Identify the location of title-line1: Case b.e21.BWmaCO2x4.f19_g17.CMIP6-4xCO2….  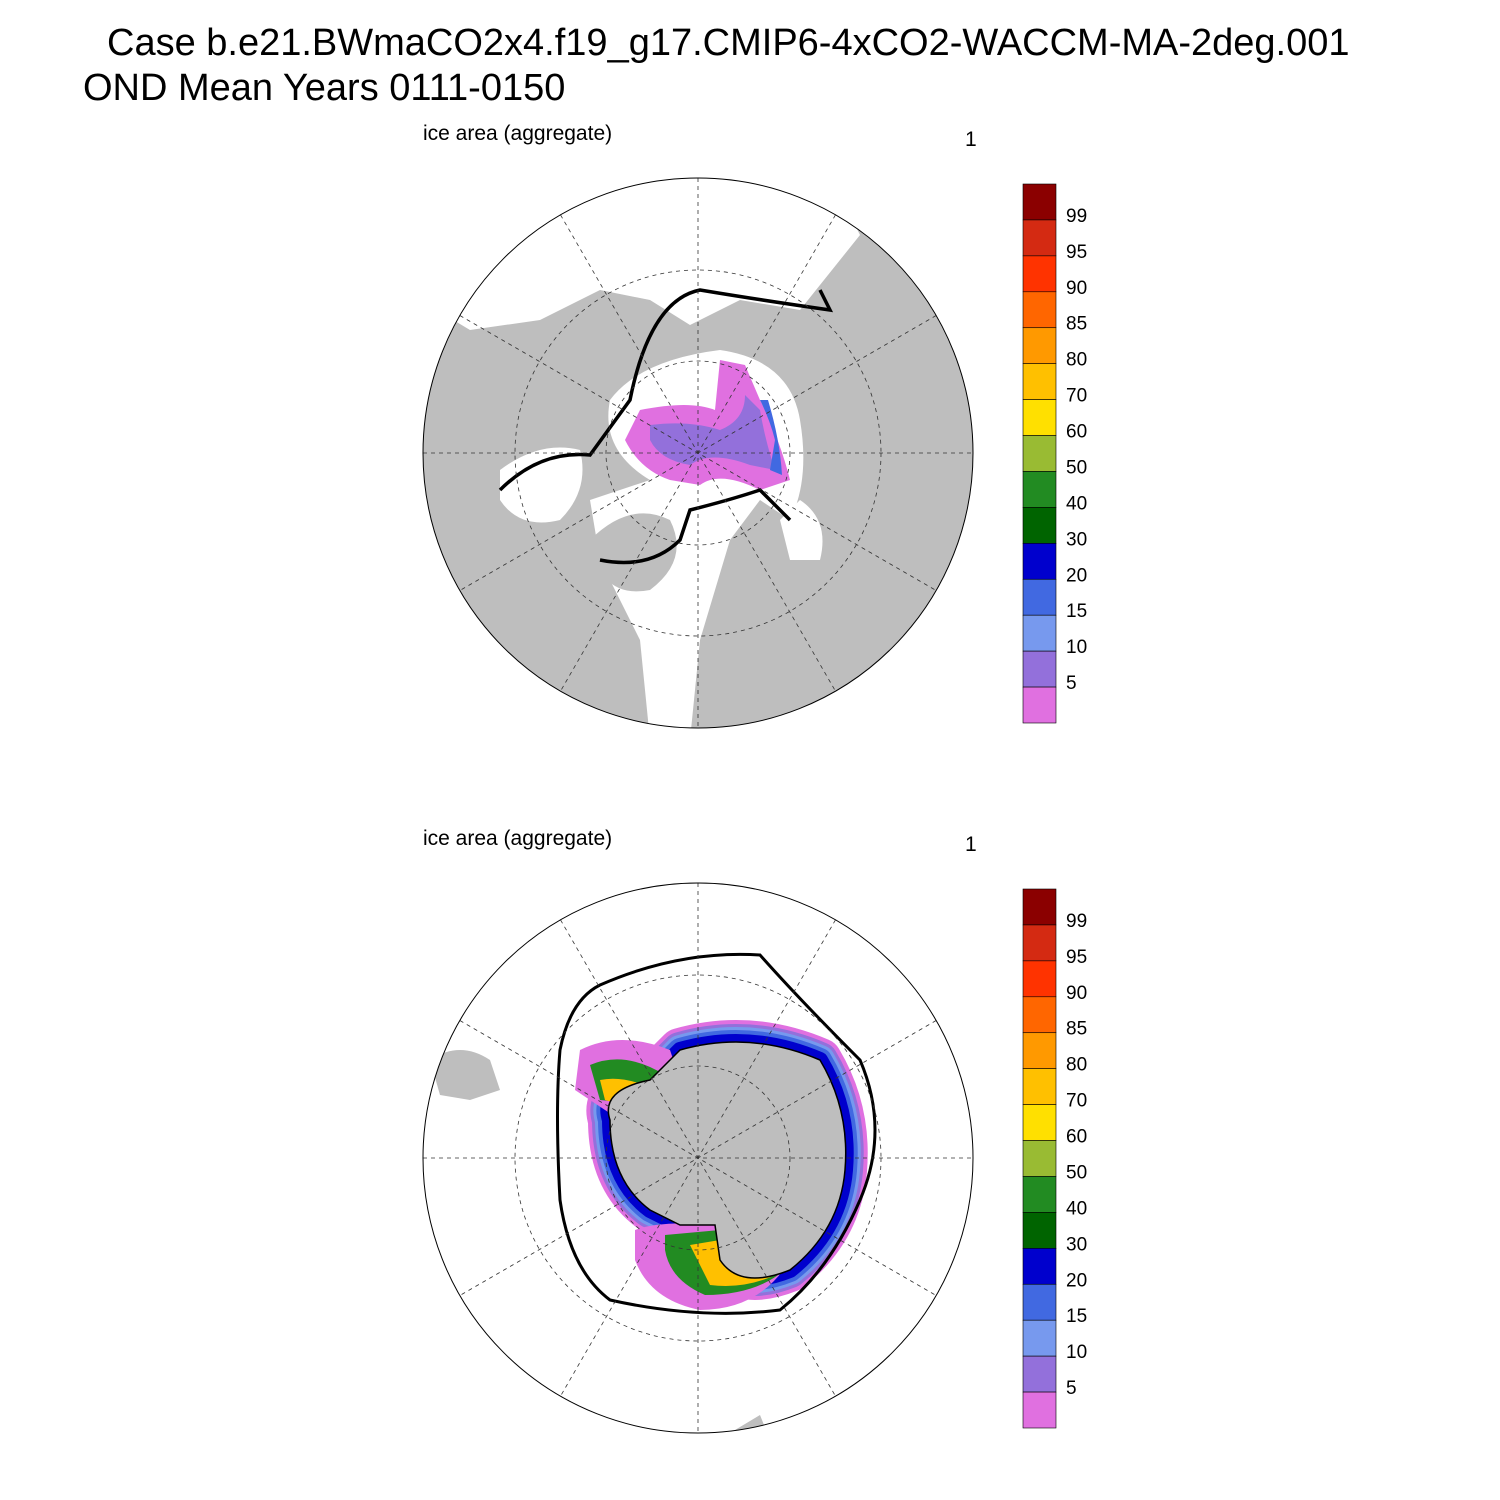
(728, 43).